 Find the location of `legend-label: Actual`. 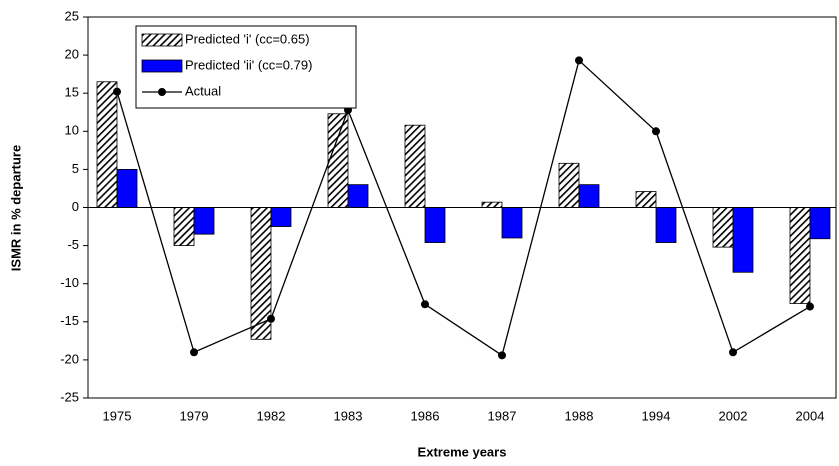

legend-label: Actual is located at coordinates (203, 90).